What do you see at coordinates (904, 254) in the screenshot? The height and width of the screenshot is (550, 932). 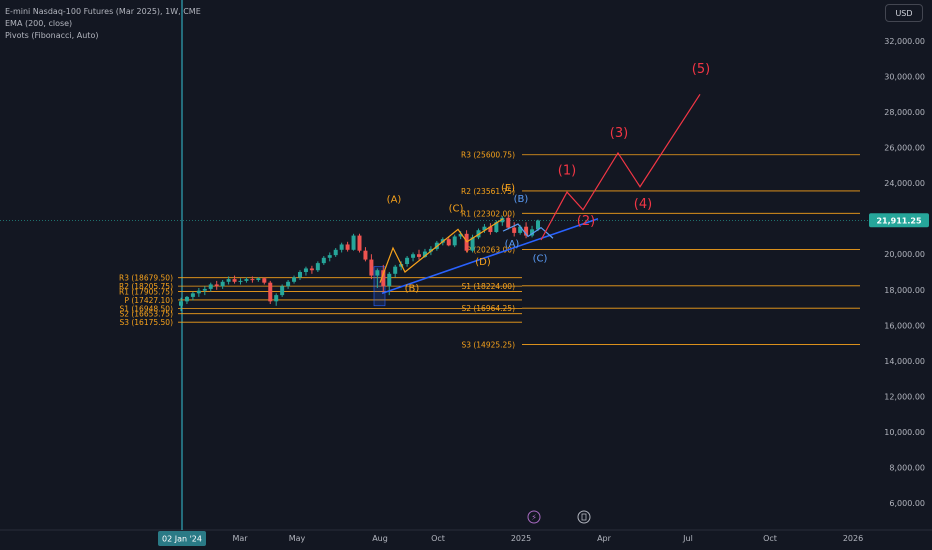 I see `price-axis-tick: 20,000.00` at bounding box center [904, 254].